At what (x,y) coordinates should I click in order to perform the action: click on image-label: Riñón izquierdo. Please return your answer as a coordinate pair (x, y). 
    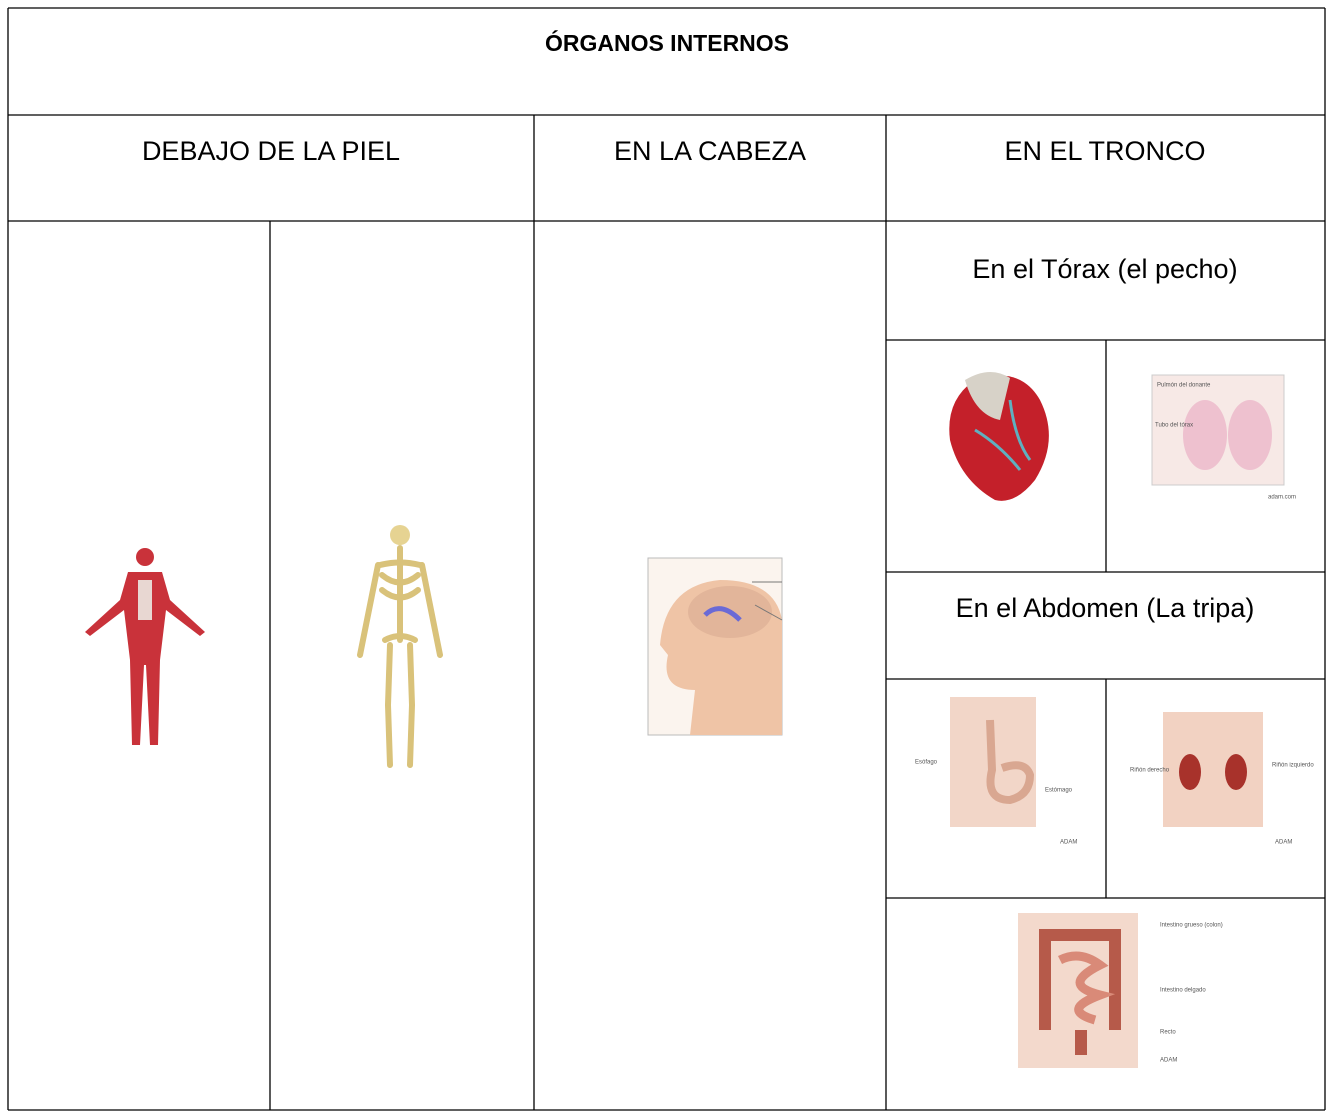
    Looking at the image, I should click on (1293, 766).